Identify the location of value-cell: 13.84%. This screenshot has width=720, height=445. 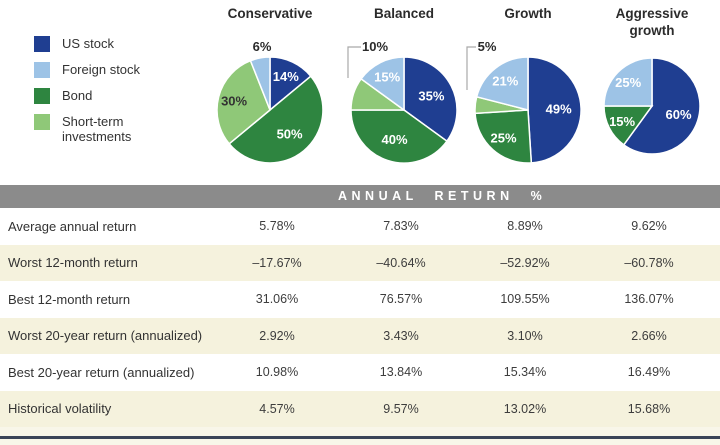
(401, 372).